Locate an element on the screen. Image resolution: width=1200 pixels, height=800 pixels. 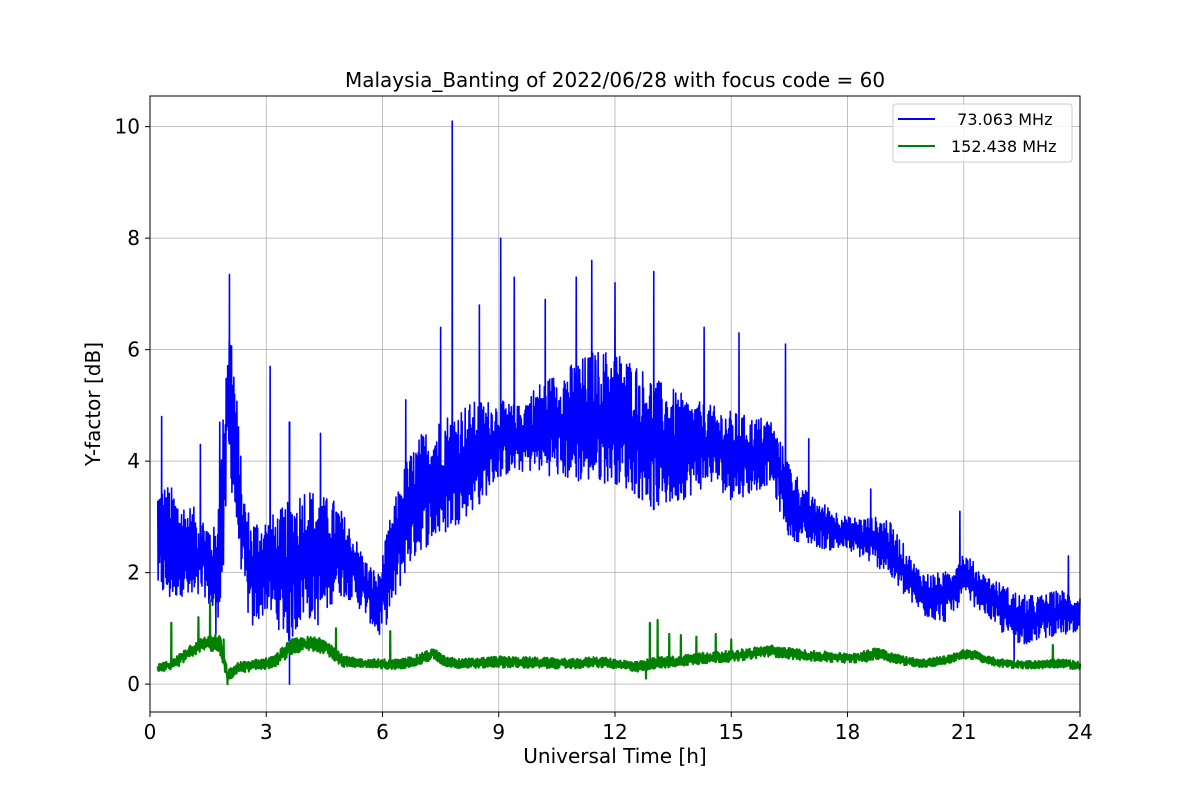
y-tick-label: 2 is located at coordinates (133, 573).